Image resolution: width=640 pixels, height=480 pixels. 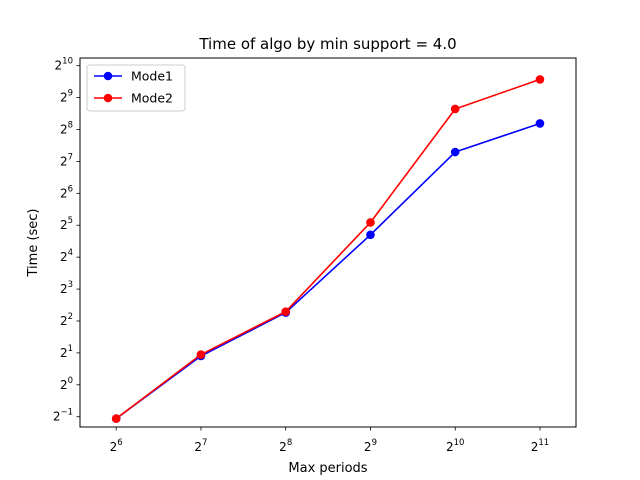 What do you see at coordinates (67, 62) in the screenshot?
I see `y-tick-exponent: 10` at bounding box center [67, 62].